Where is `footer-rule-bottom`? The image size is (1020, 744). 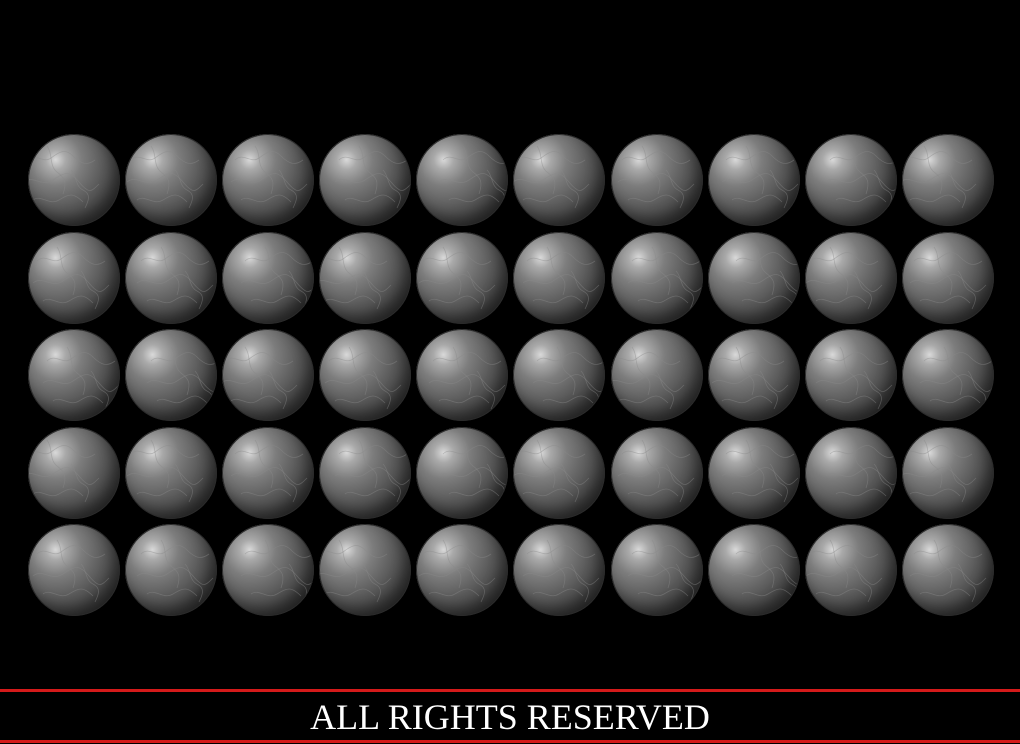 footer-rule-bottom is located at coordinates (510, 741).